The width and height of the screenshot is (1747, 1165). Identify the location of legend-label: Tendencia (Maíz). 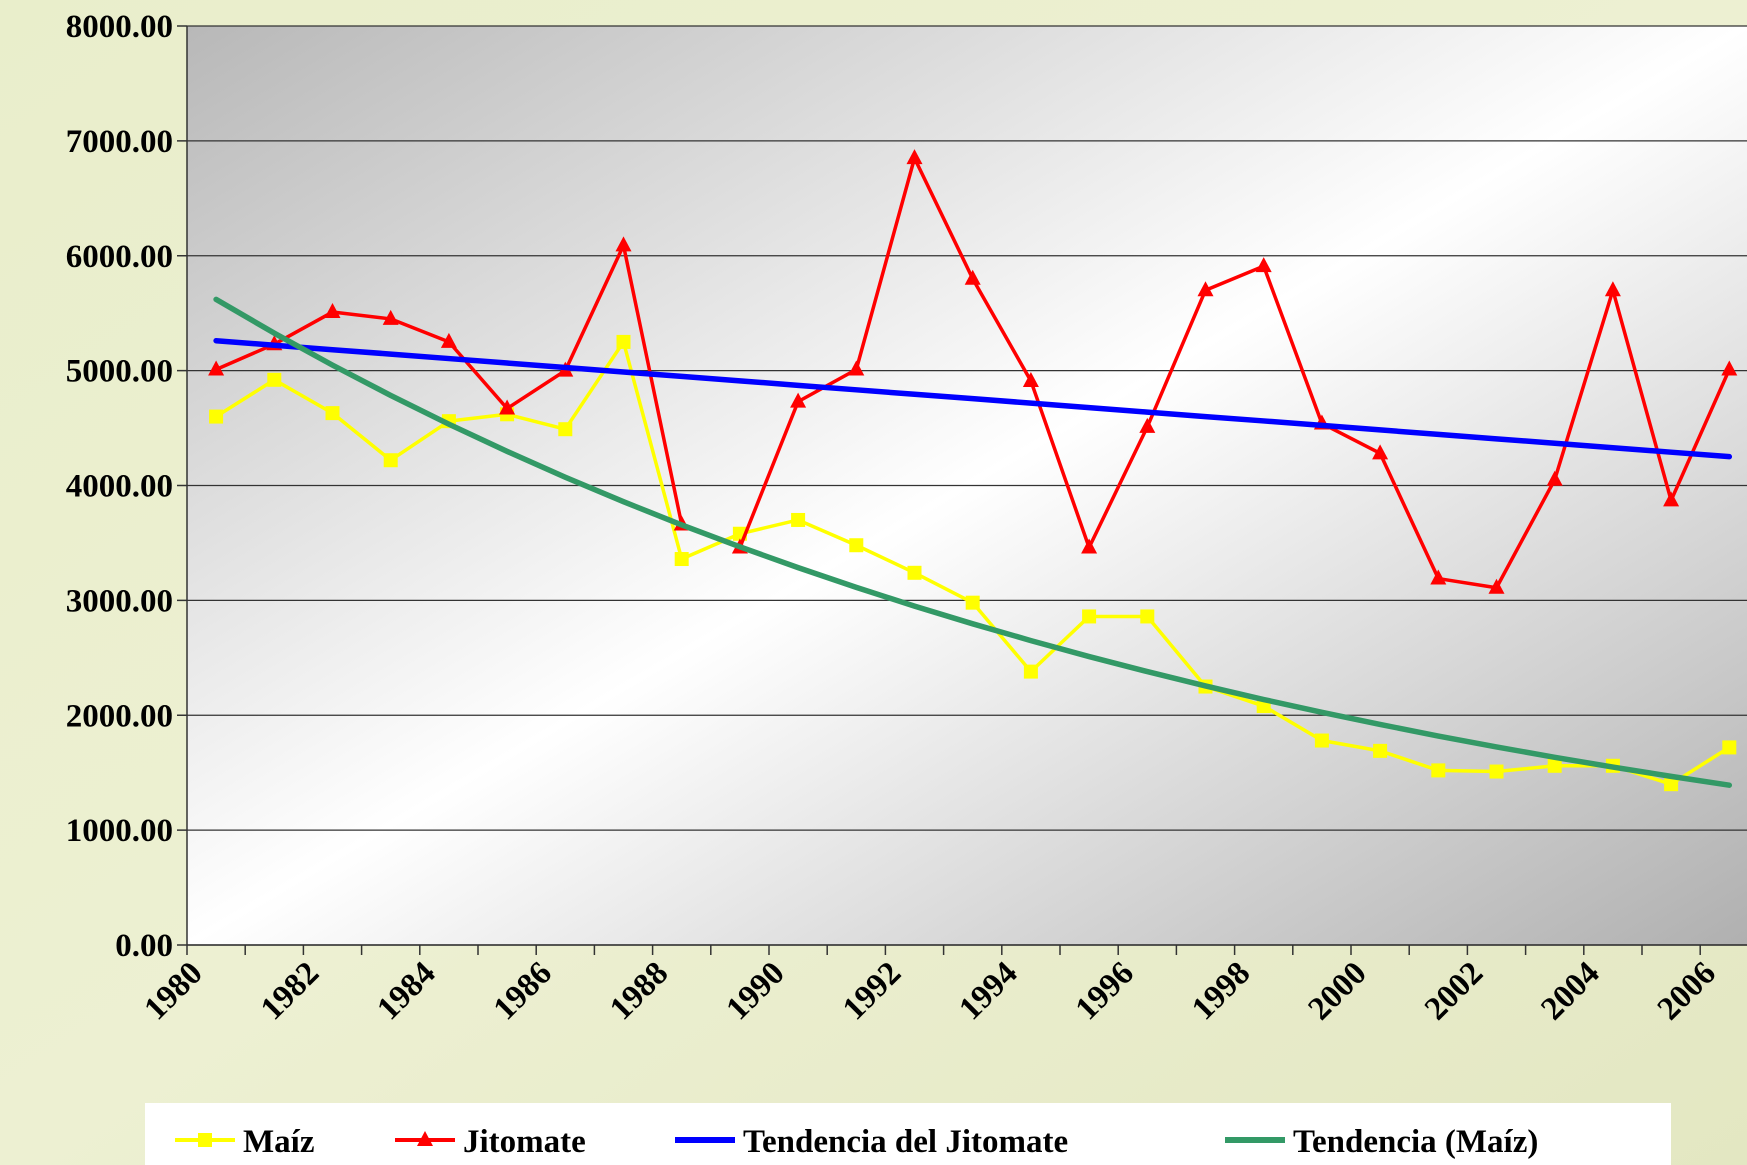
(1415, 1142).